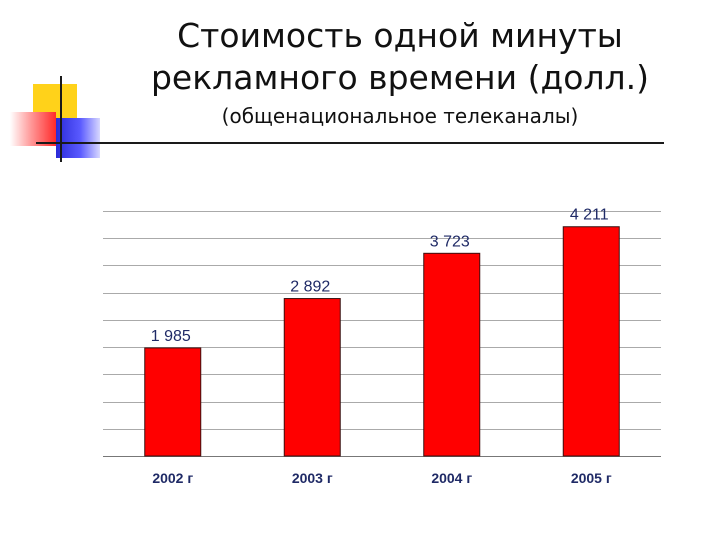  What do you see at coordinates (310, 287) in the screenshot?
I see `data-label: 2 892` at bounding box center [310, 287].